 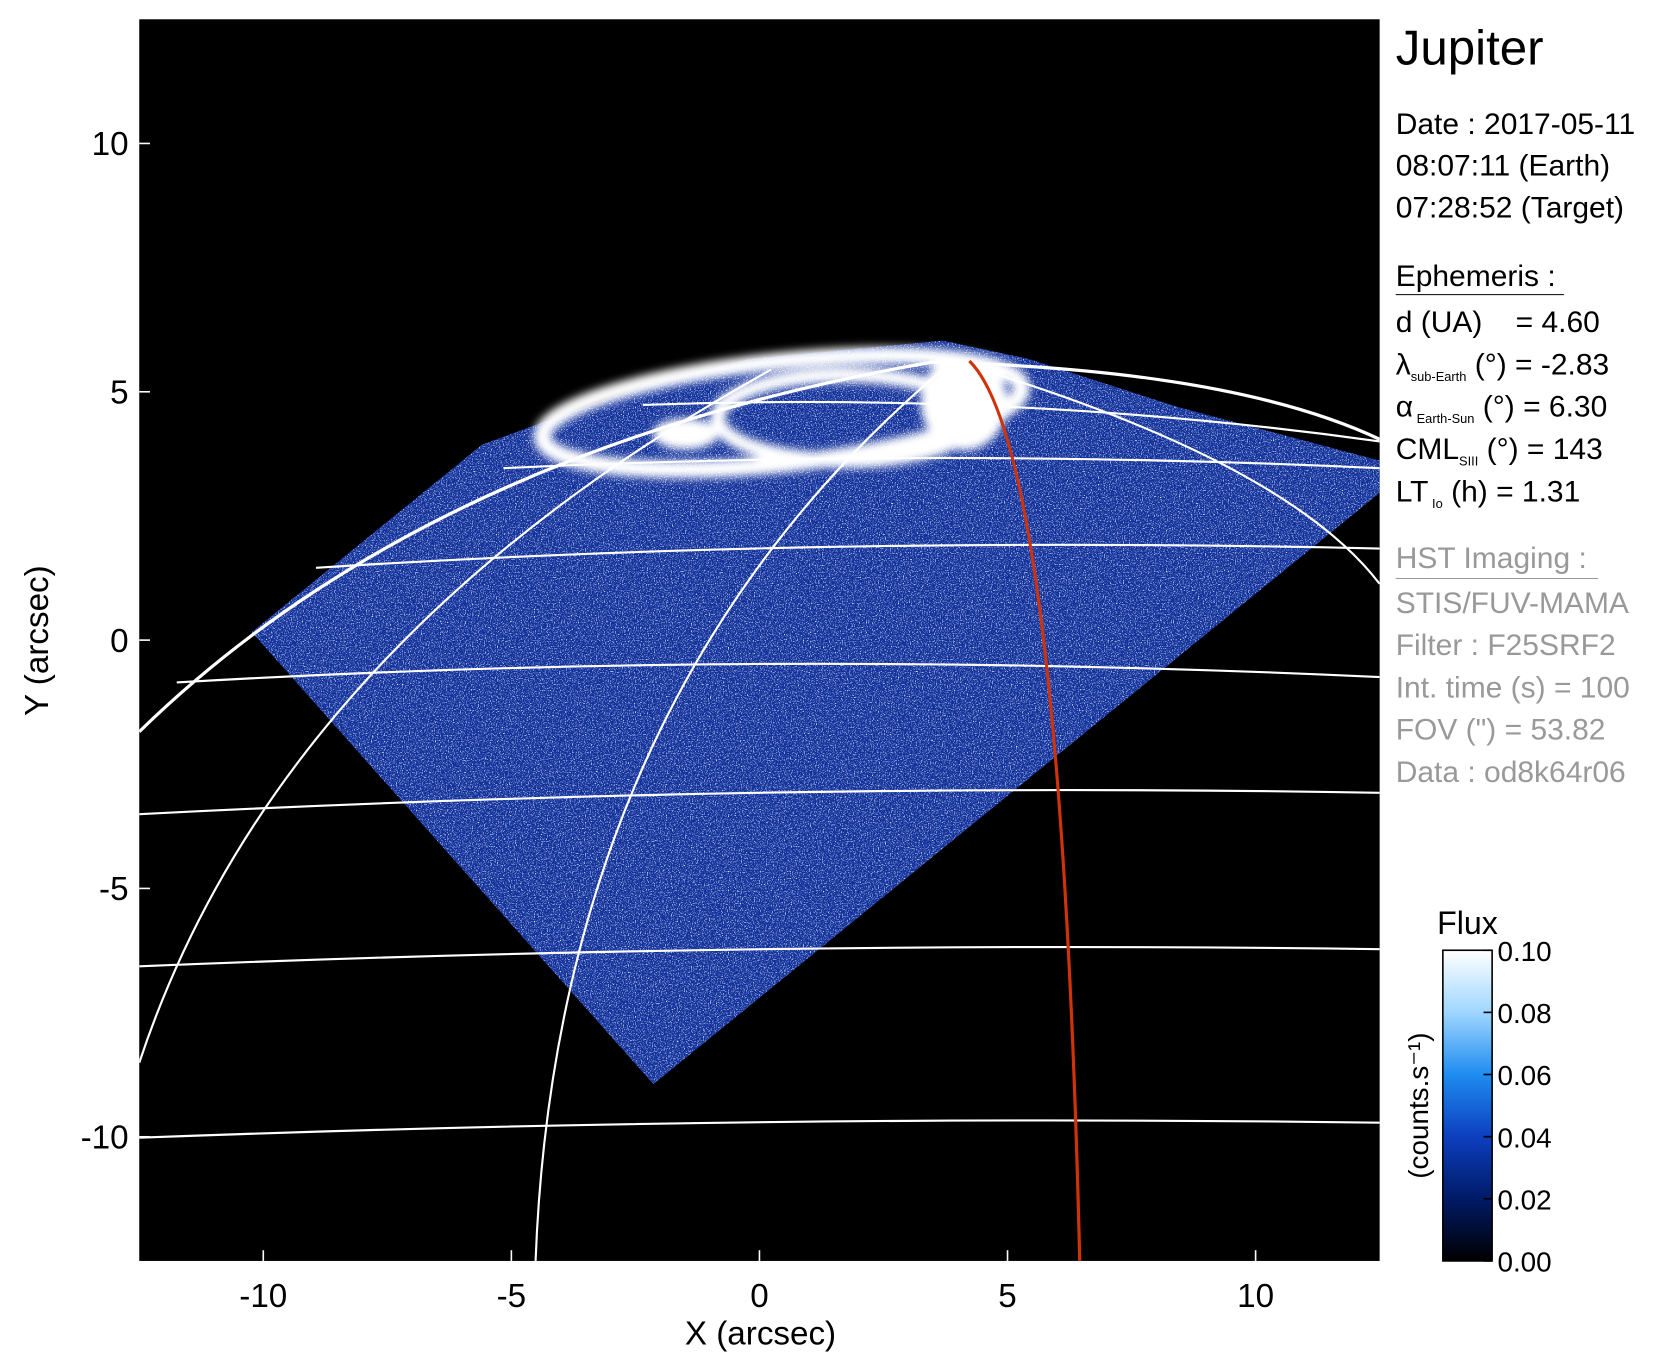 I want to click on ephemeris-value: (°) = 143, so click(x=1540, y=449).